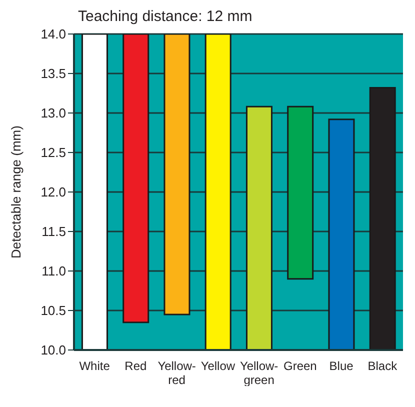 The height and width of the screenshot is (407, 415). Describe the element at coordinates (16, 192) in the screenshot. I see `y-axis-title: Detectable range (mm)` at that location.